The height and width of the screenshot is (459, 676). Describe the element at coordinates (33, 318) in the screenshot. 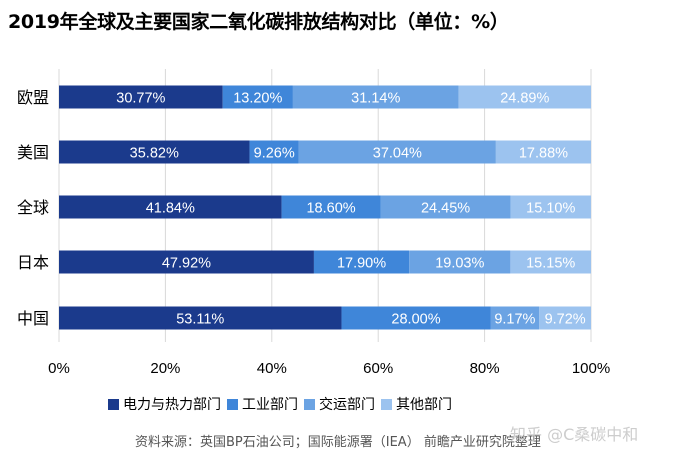

I see `category-label: 中国` at that location.